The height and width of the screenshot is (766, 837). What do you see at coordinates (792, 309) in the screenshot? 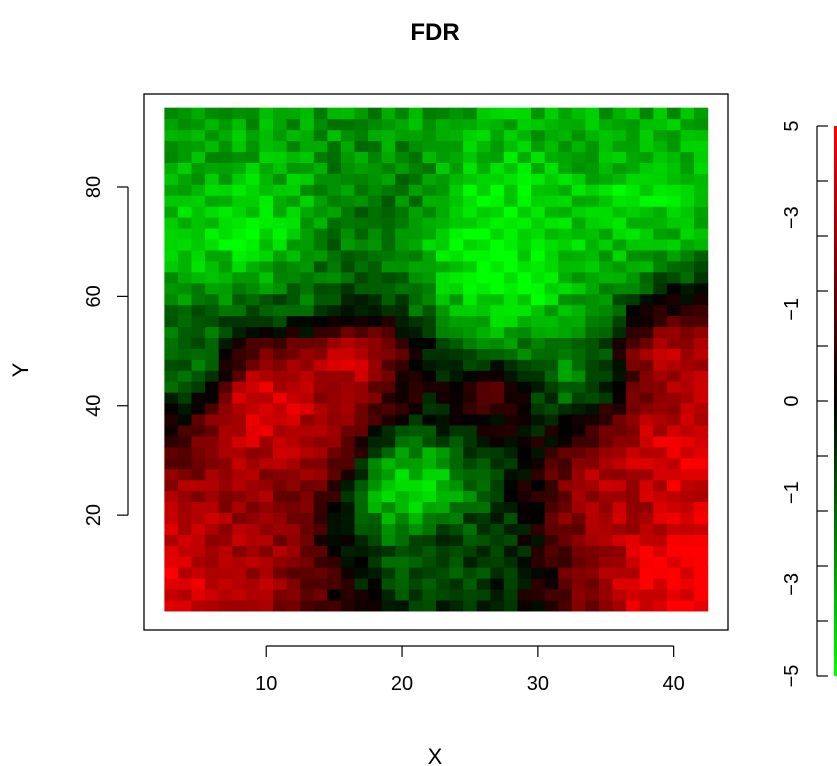
I see `legend-tick-label: −1` at bounding box center [792, 309].